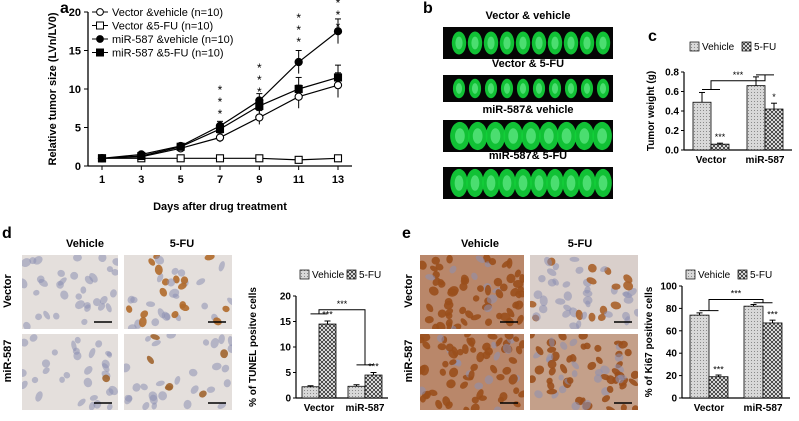  Describe the element at coordinates (672, 151) in the screenshot. I see `y-tick-label: 0.0` at that location.